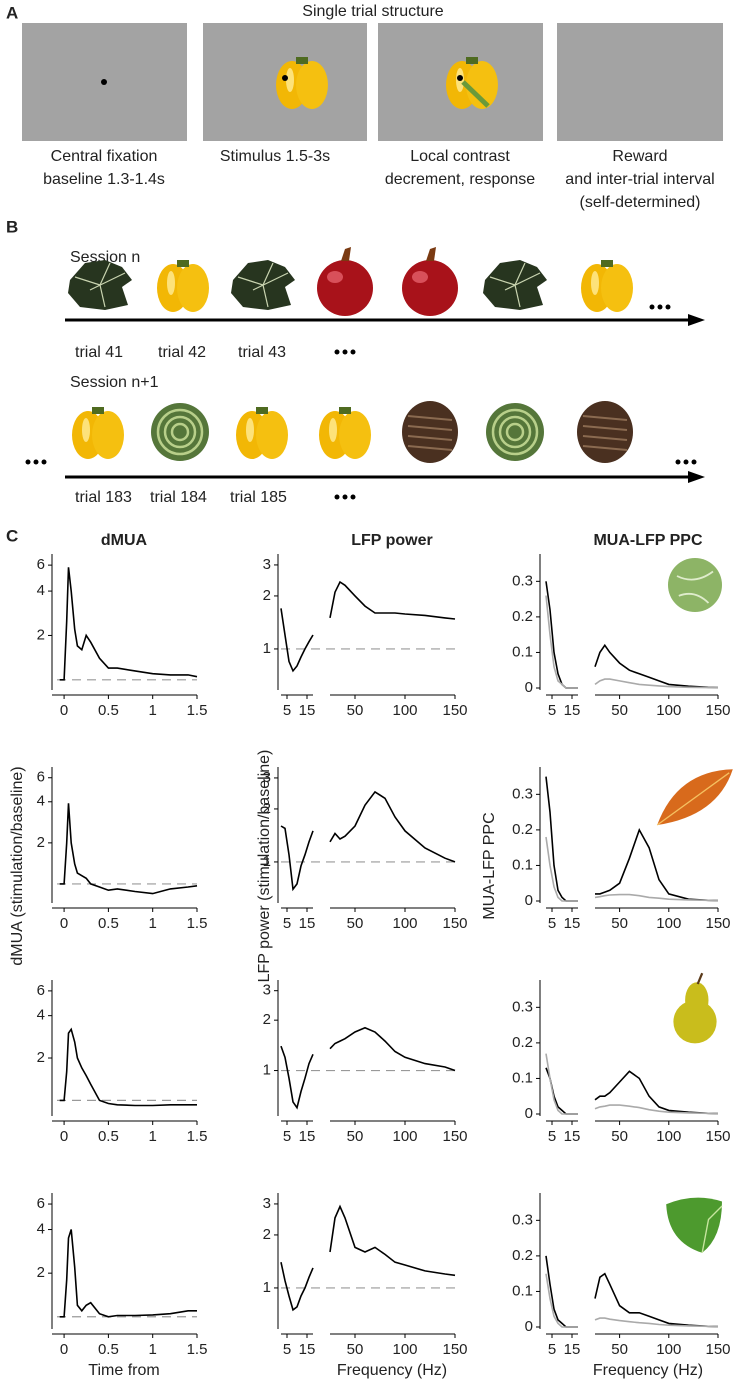 The width and height of the screenshot is (747, 1389). I want to click on artichoke, so click(515, 432).